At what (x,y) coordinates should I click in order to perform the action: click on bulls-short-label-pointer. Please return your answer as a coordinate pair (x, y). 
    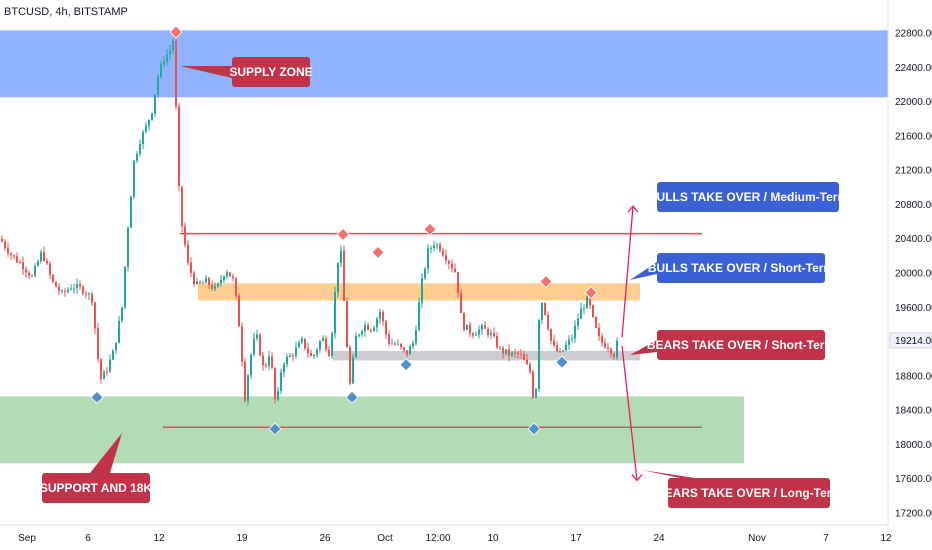
    Looking at the image, I should click on (643, 271).